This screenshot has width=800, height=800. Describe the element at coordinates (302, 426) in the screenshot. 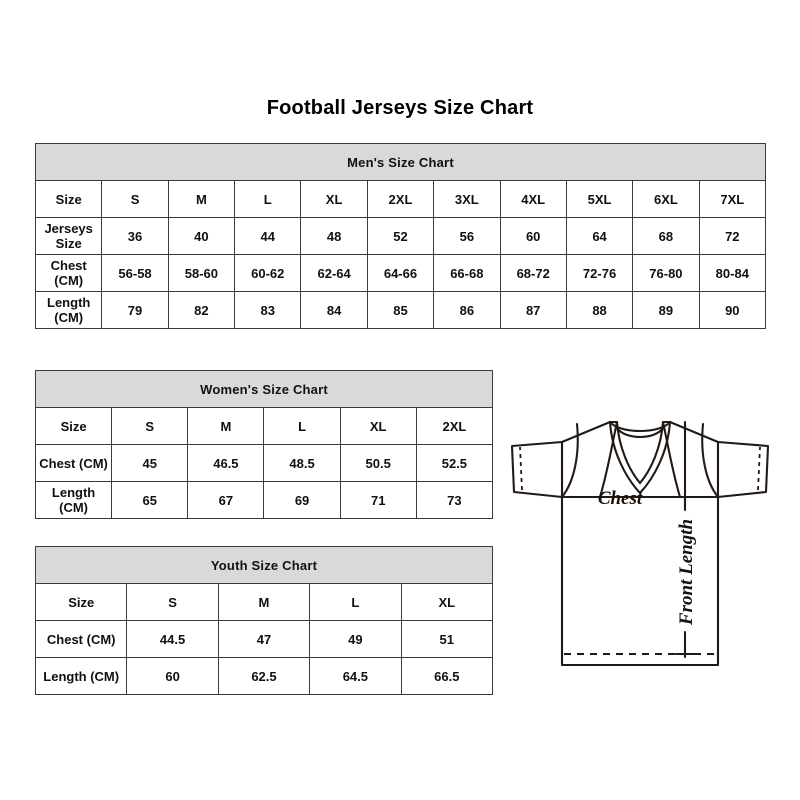

I see `womens-size-l: L` at that location.